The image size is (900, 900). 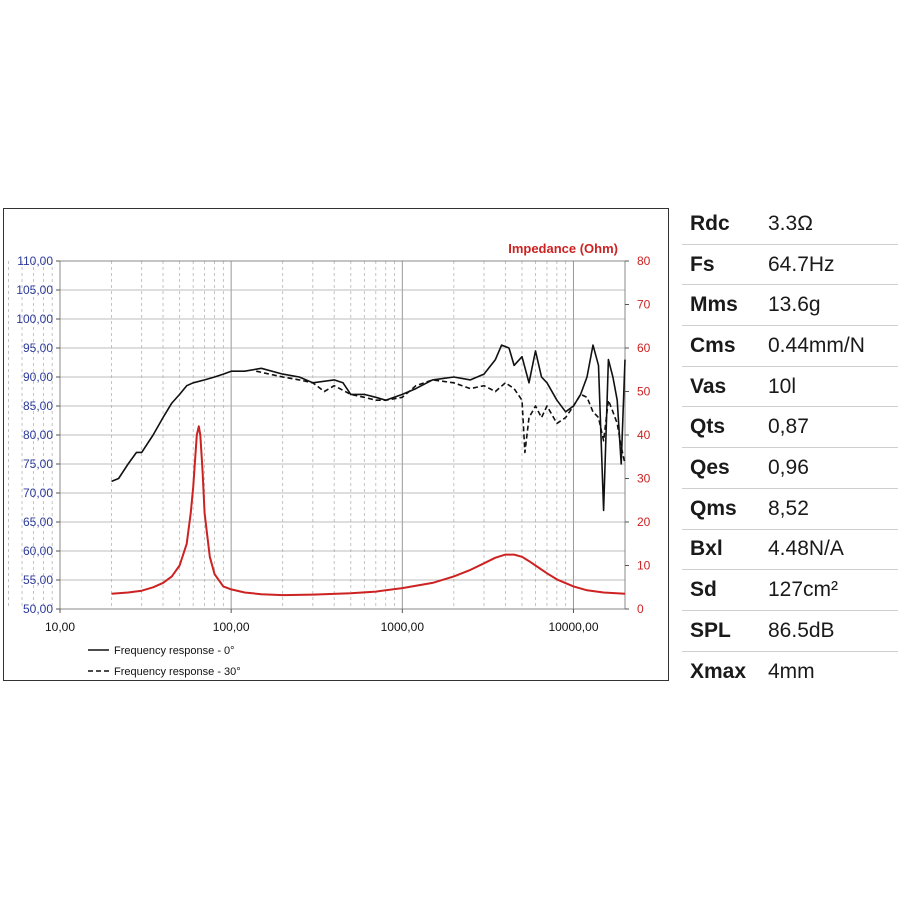 I want to click on spec-value: 8,52, so click(x=788, y=508).